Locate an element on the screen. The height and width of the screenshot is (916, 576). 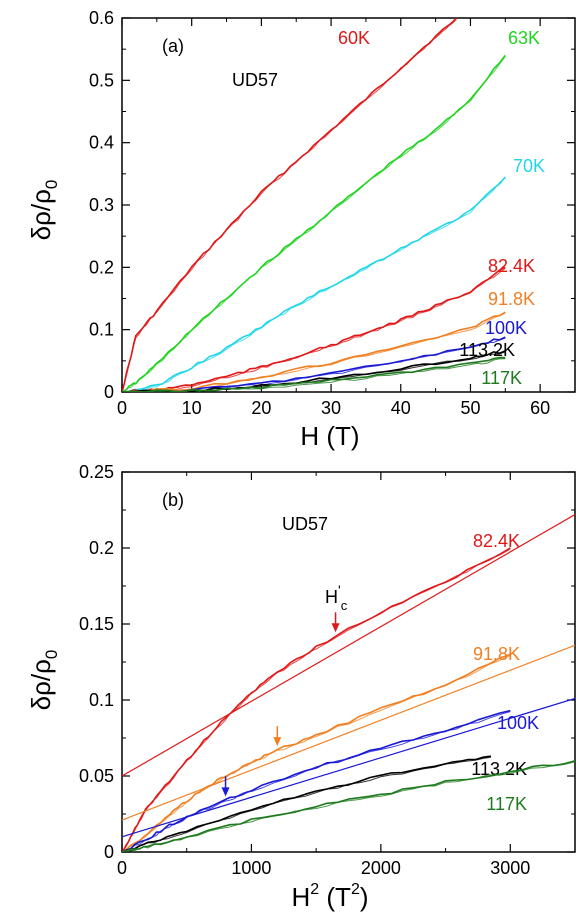
panel-label-b: (b) is located at coordinates (173, 500).